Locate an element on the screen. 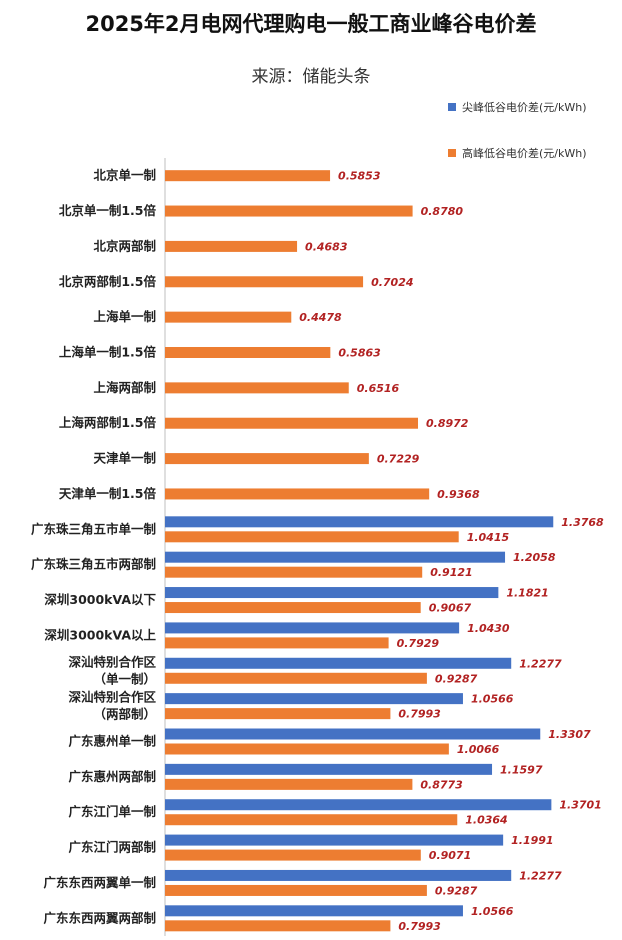 This screenshot has height=940, width=622. category-label: 北京单一制1.5倍 is located at coordinates (108, 210).